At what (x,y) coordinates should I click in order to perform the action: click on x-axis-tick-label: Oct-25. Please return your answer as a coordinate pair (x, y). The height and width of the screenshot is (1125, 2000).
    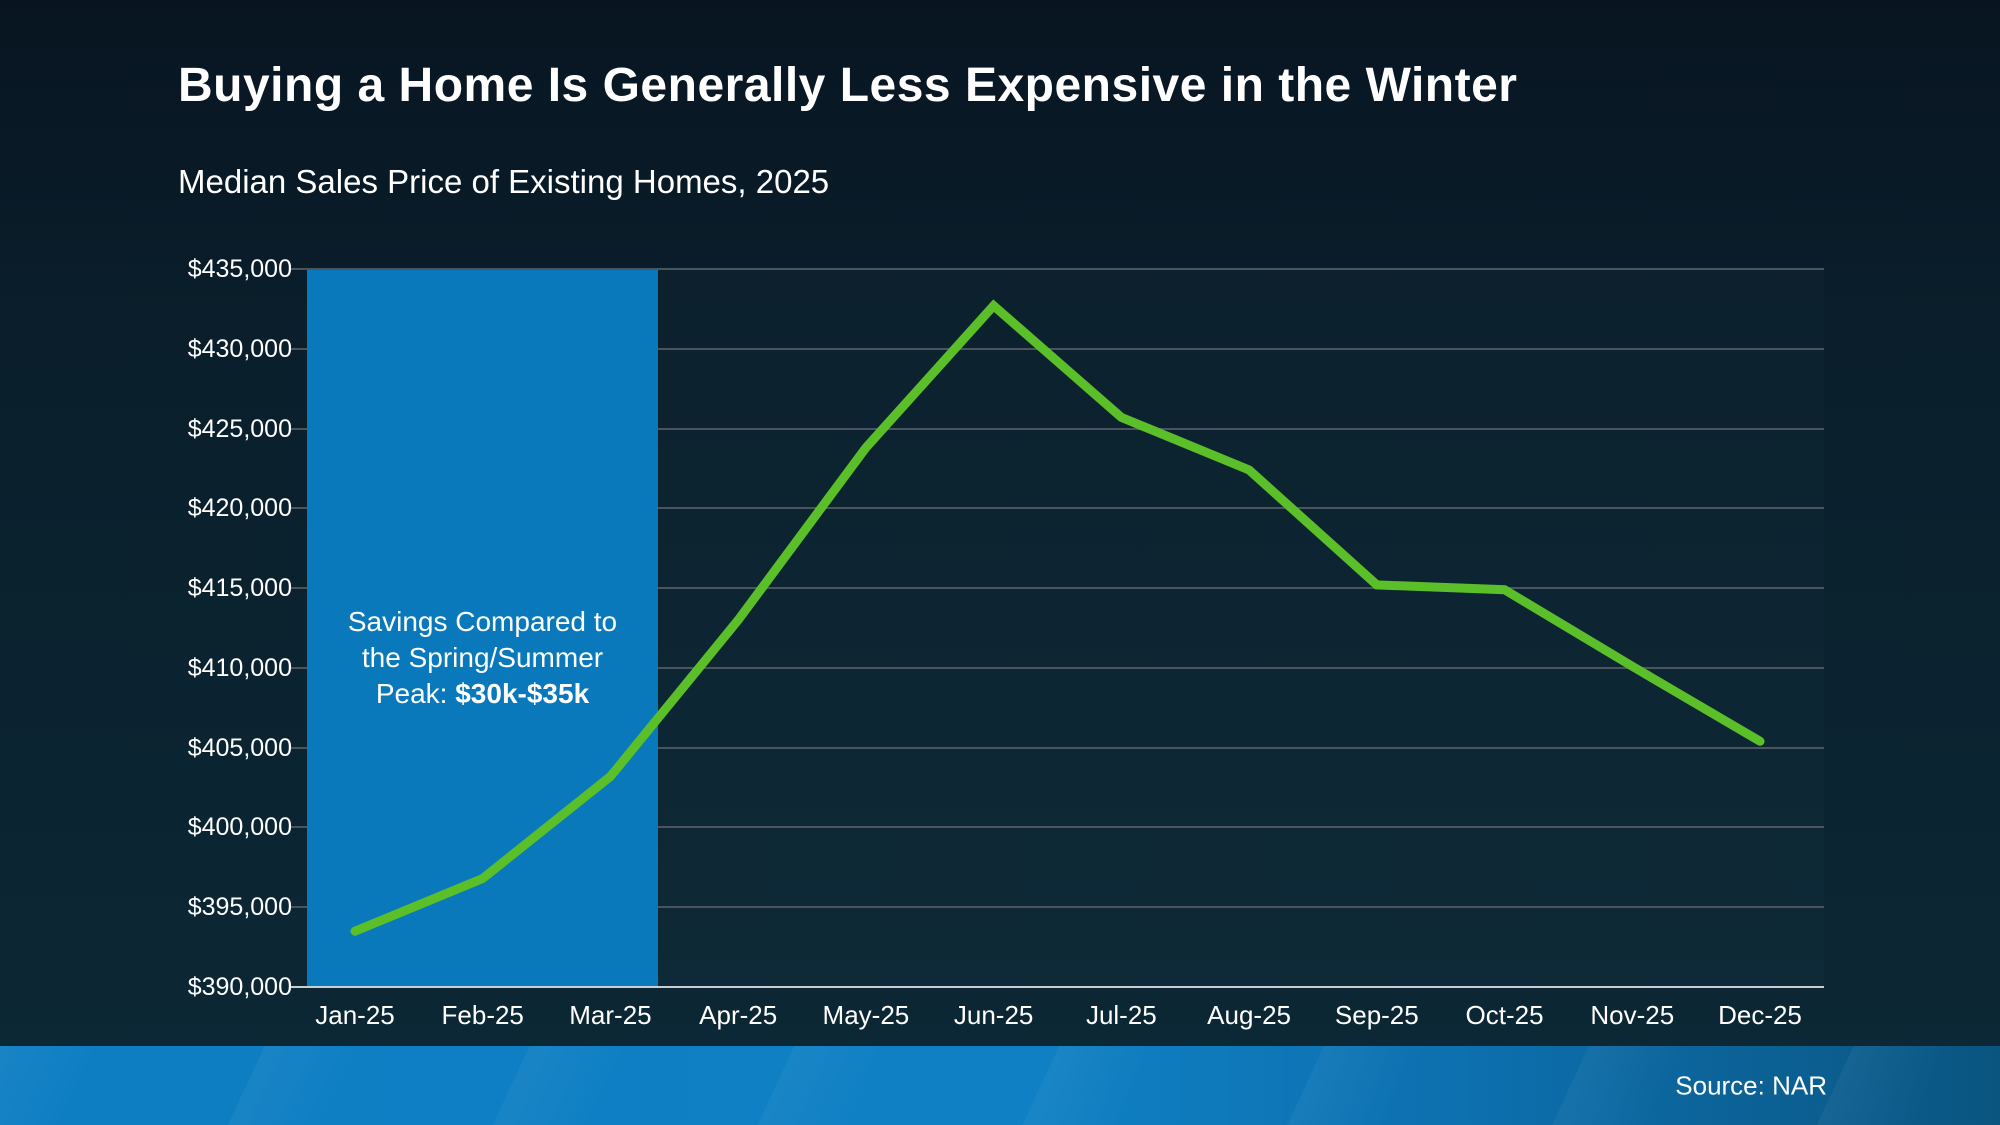
    Looking at the image, I should click on (1504, 1015).